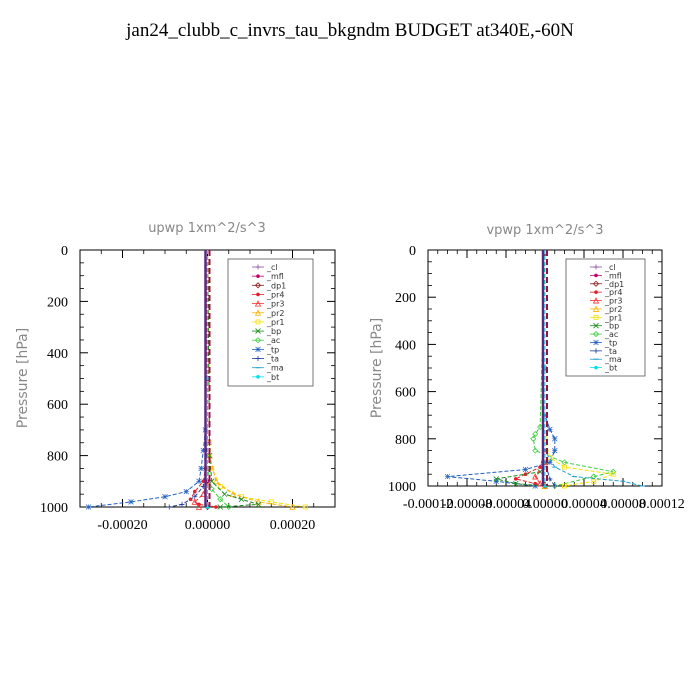  Describe the element at coordinates (623, 504) in the screenshot. I see `x-tick-label: 0.00008` at that location.